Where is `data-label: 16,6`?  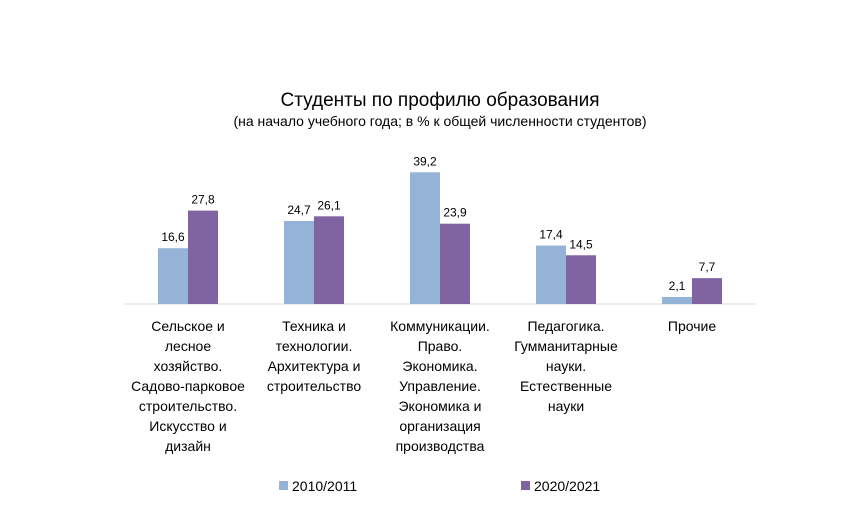
data-label: 16,6 is located at coordinates (173, 237).